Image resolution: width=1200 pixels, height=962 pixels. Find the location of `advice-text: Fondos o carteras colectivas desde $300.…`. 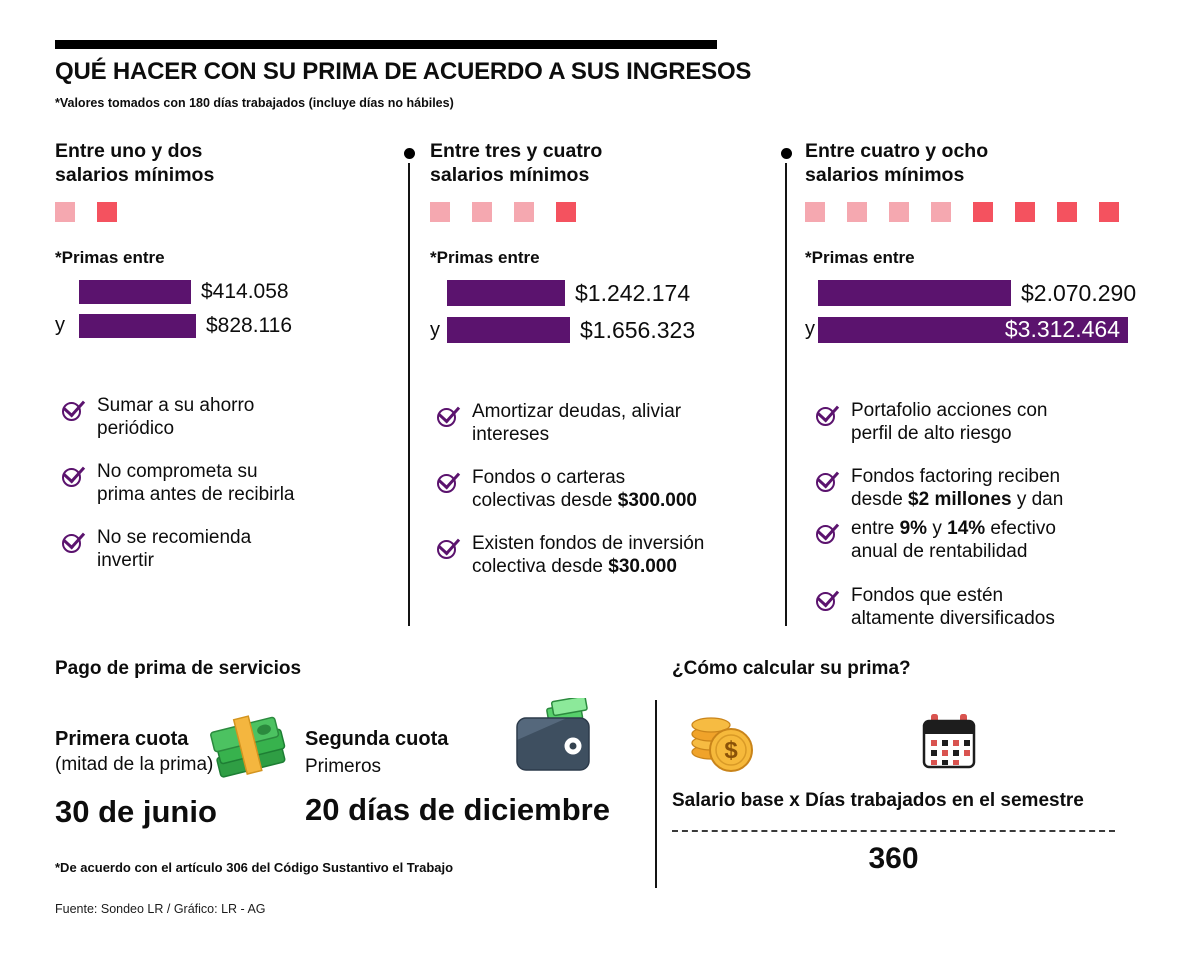

advice-text: Fondos o carteras colectivas desde $300.… is located at coordinates (584, 489).